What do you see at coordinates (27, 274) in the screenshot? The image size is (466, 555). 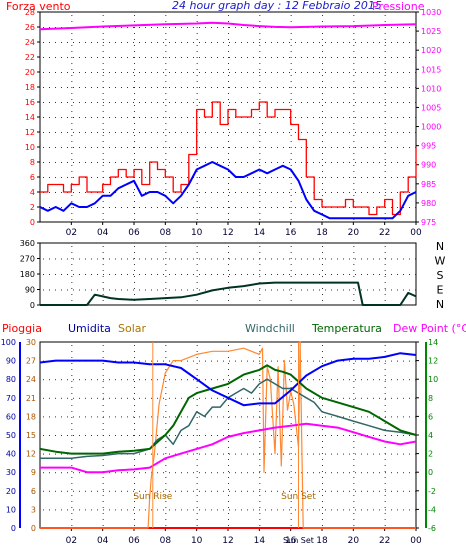 I see `direction-y-tick-label: 180` at bounding box center [27, 274].